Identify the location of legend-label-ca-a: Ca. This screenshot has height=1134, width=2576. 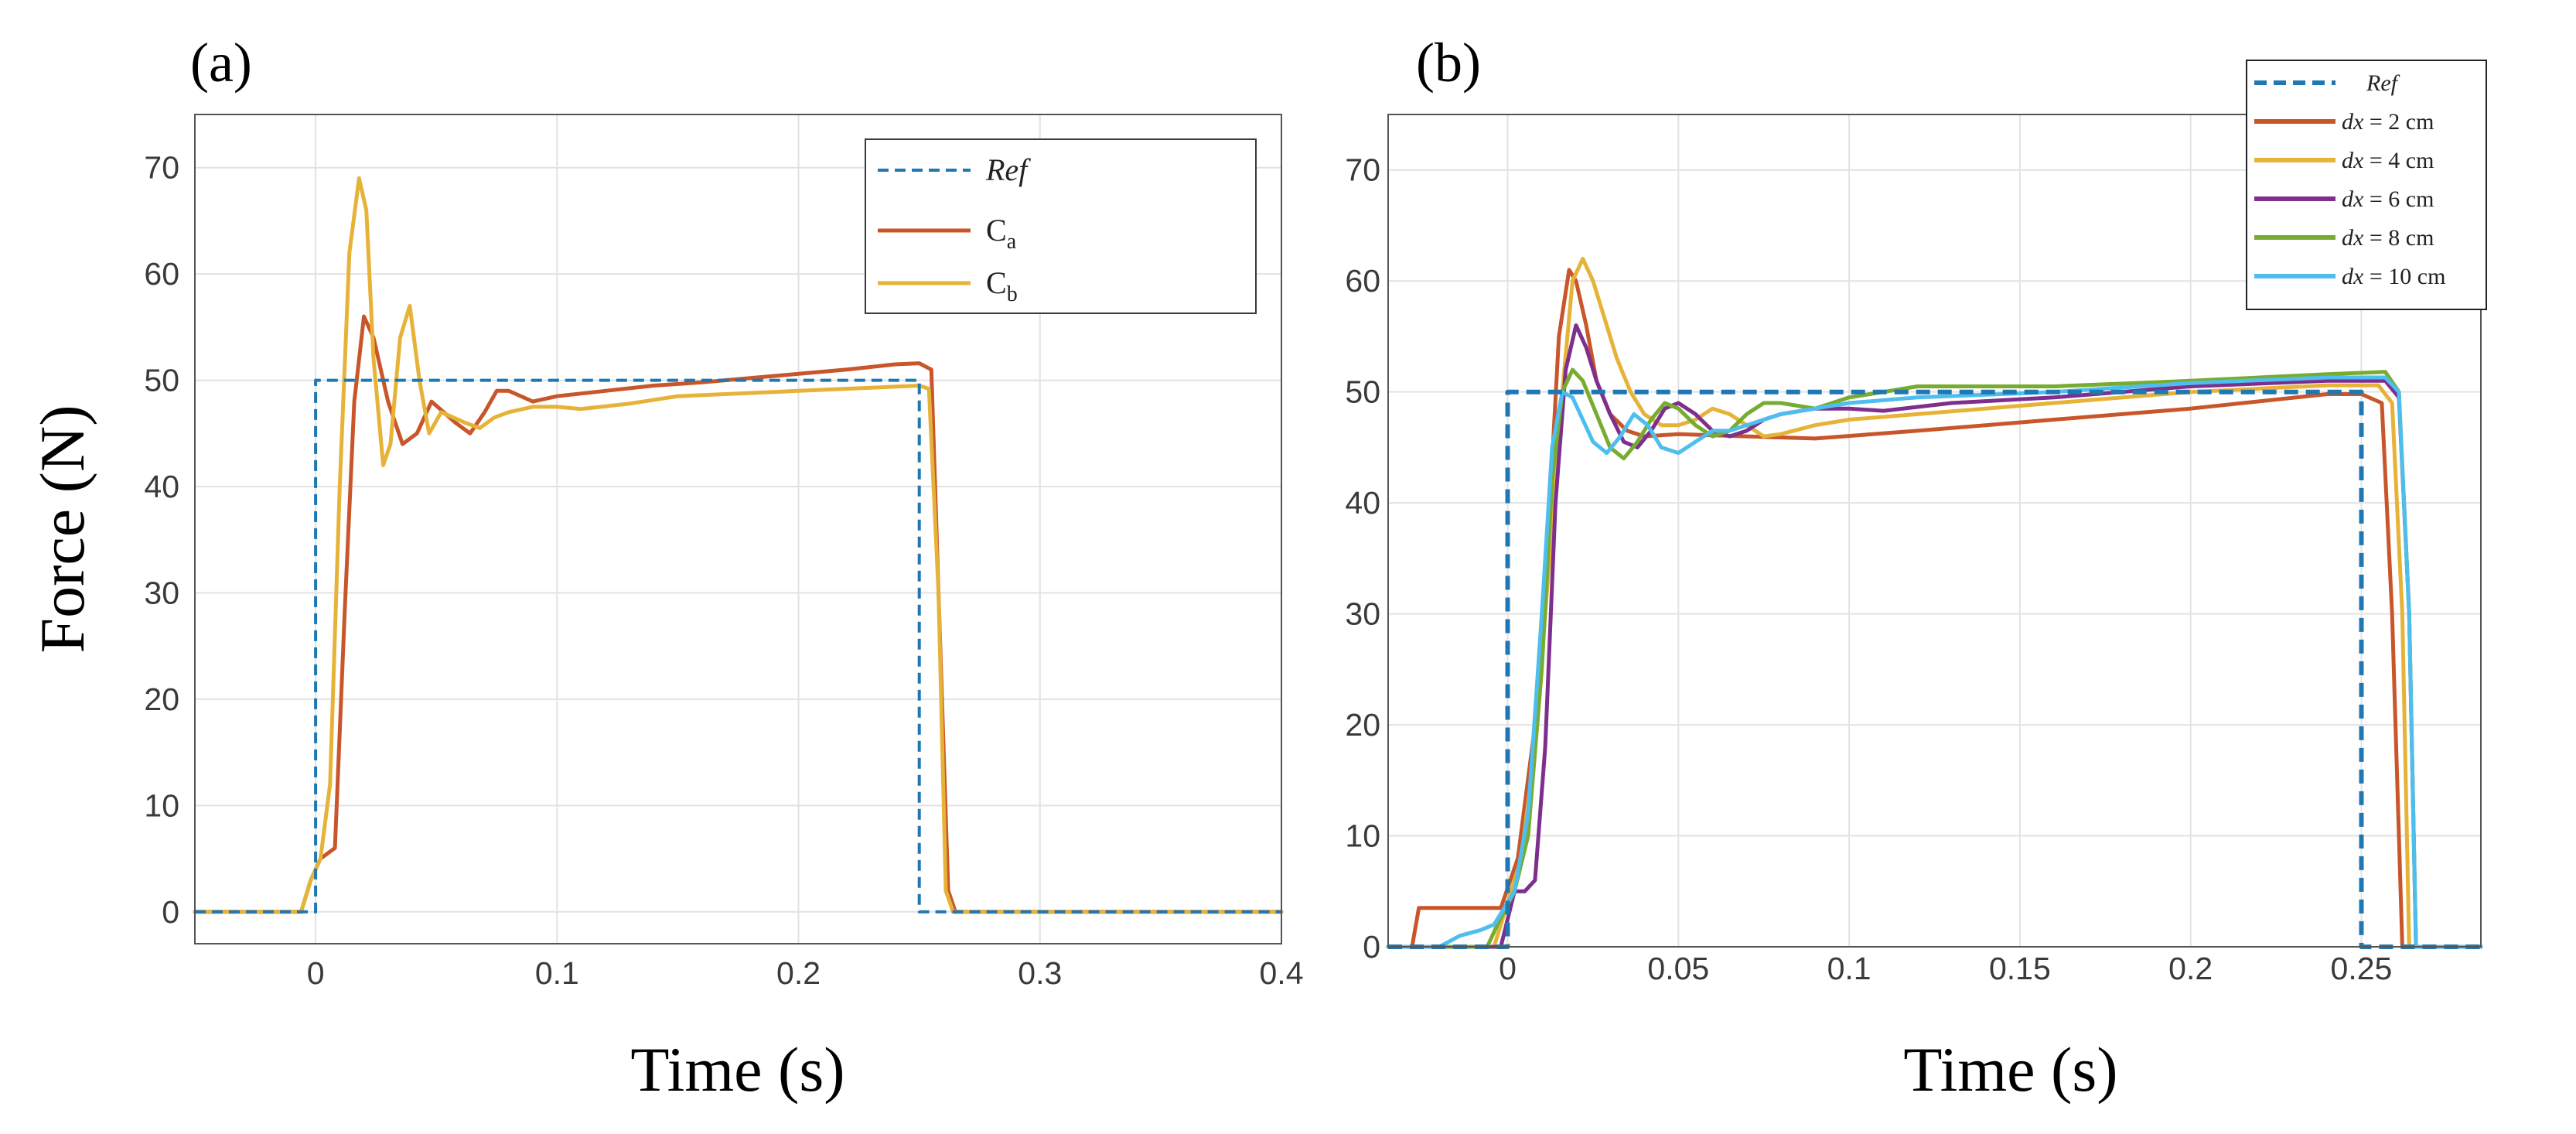
(1002, 234).